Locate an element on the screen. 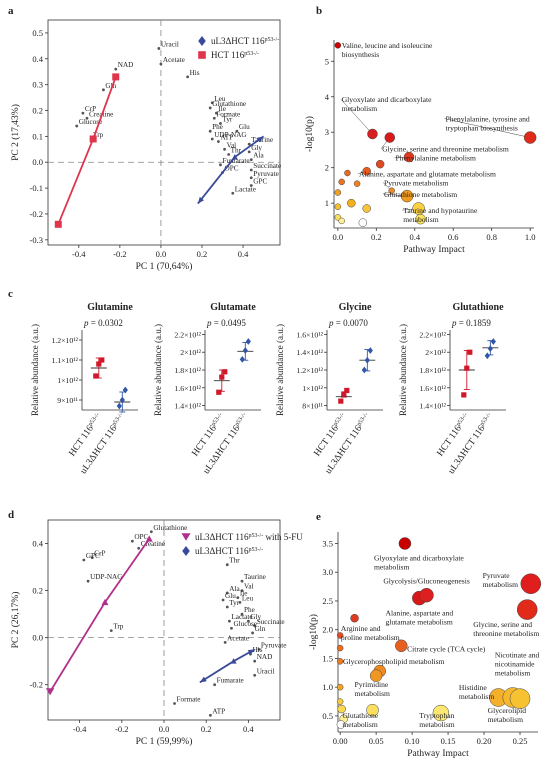  panel-letter: b is located at coordinates (319, 11).